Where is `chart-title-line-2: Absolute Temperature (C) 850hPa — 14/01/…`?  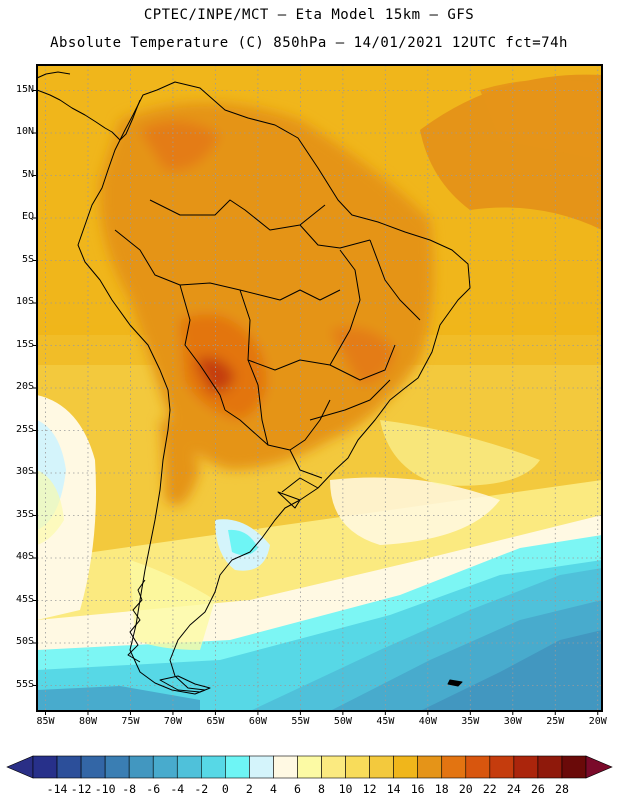
chart-title-line-2: Absolute Temperature (C) 850hPa — 14/01/… is located at coordinates (309, 43).